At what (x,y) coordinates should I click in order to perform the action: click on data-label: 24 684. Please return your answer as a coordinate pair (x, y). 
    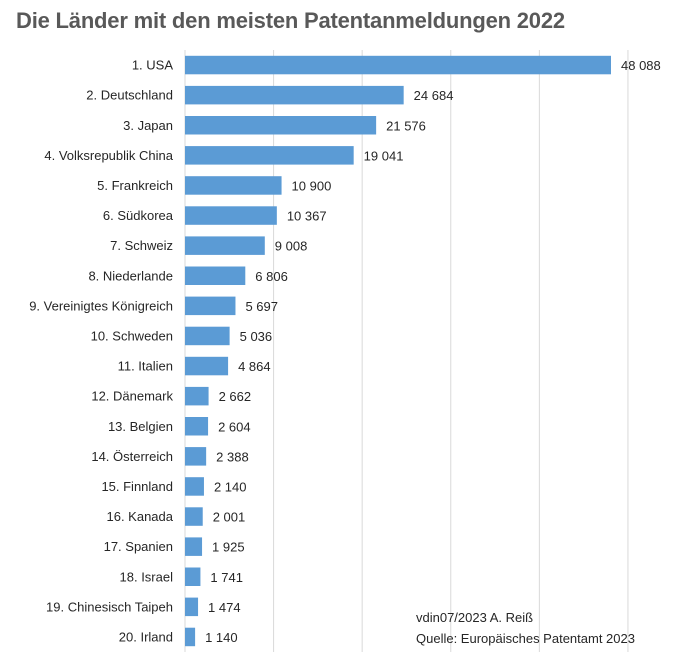
    Looking at the image, I should click on (434, 95).